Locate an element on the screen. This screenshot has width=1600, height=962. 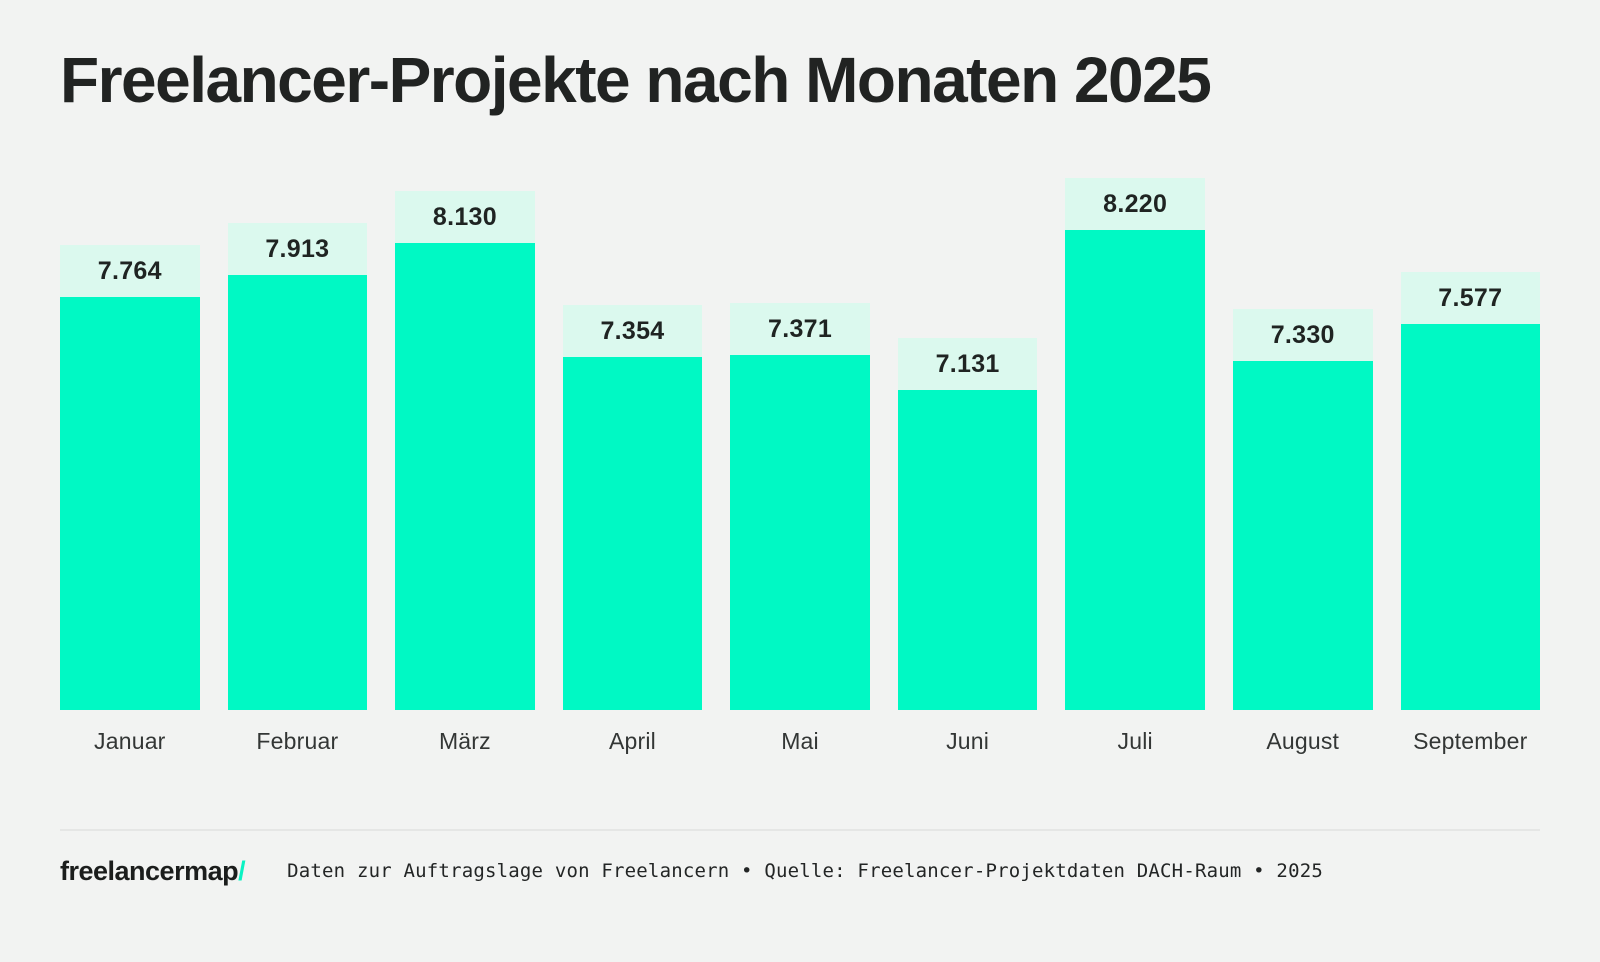
bar-column-märz: 8.130 is located at coordinates (465, 450).